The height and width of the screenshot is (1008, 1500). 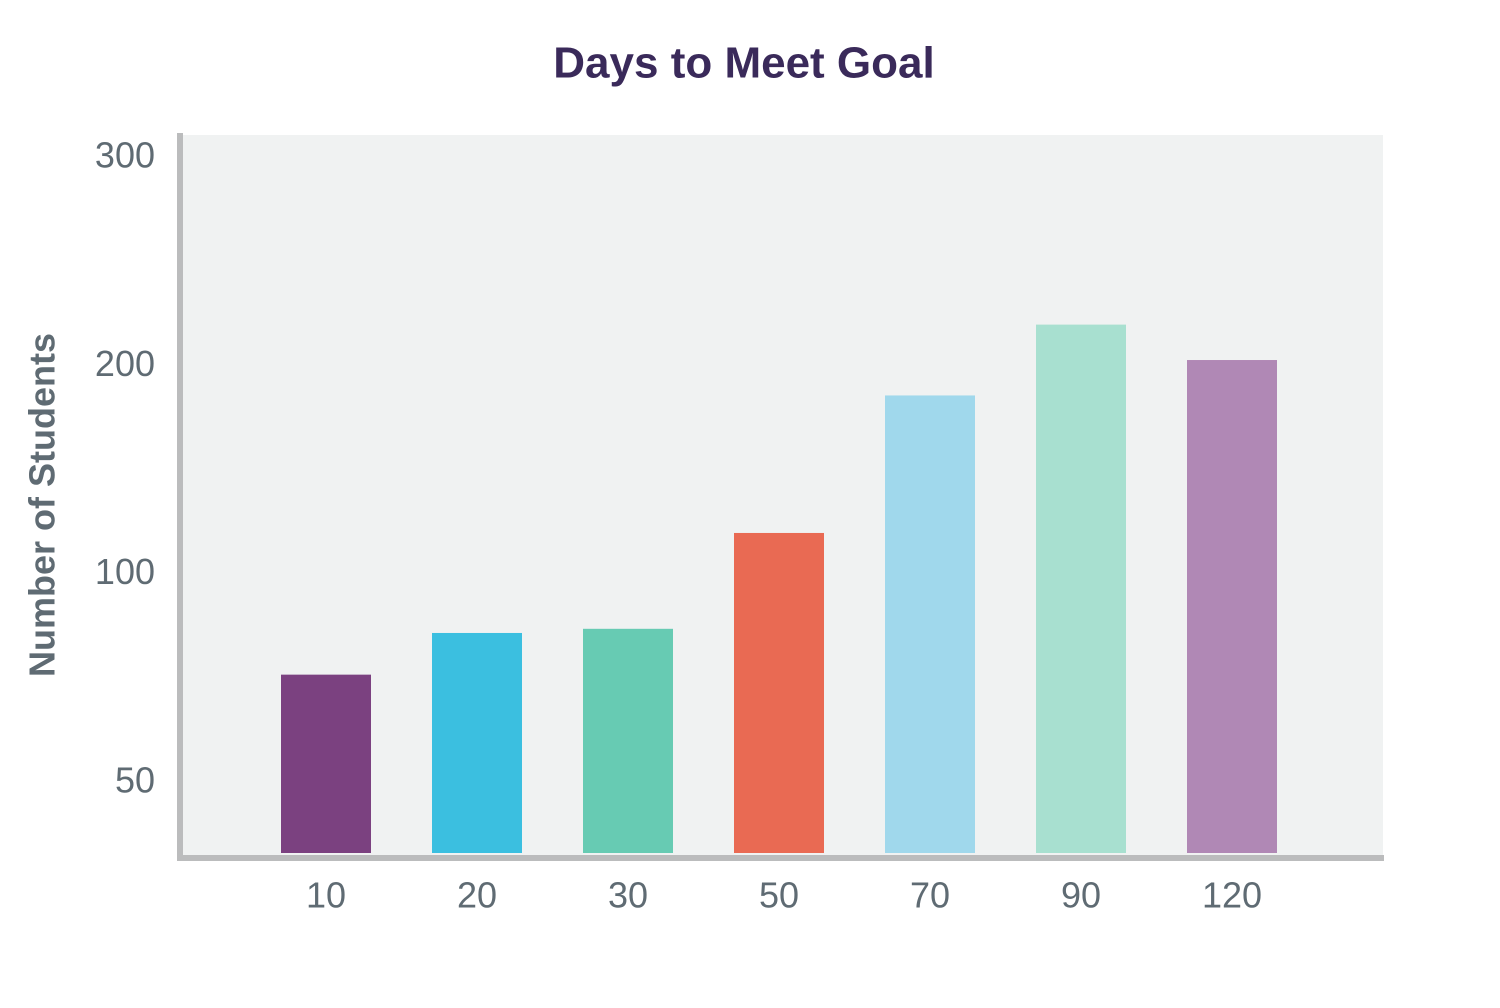 What do you see at coordinates (125, 571) in the screenshot?
I see `y-tick-label: 100` at bounding box center [125, 571].